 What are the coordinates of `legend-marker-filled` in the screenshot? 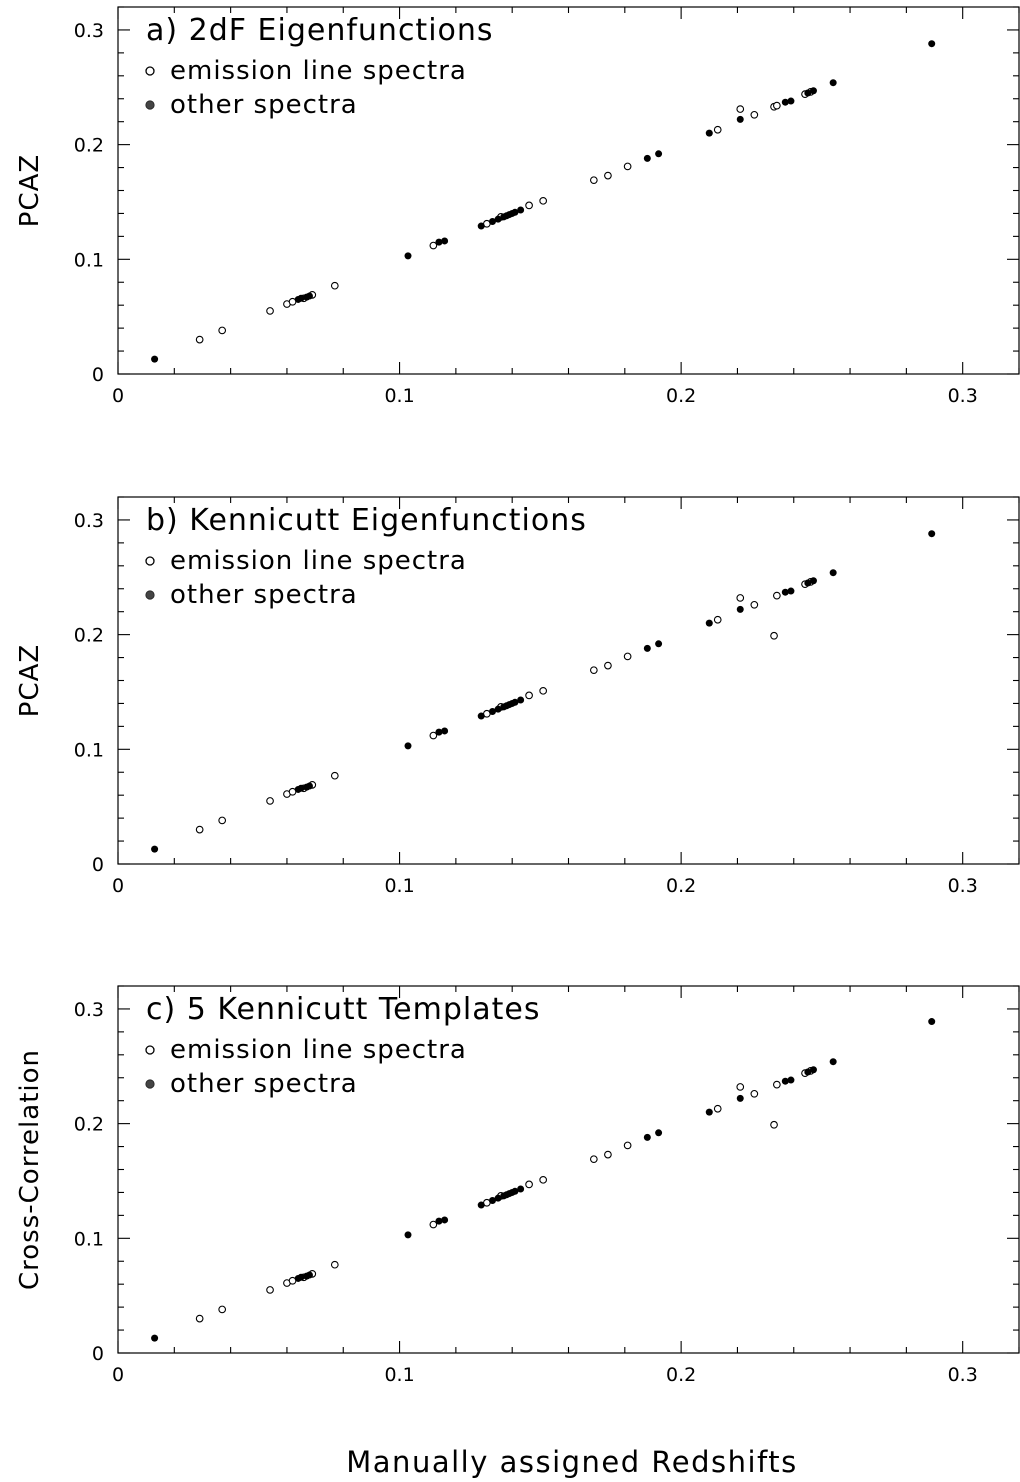 It's located at (150, 1084).